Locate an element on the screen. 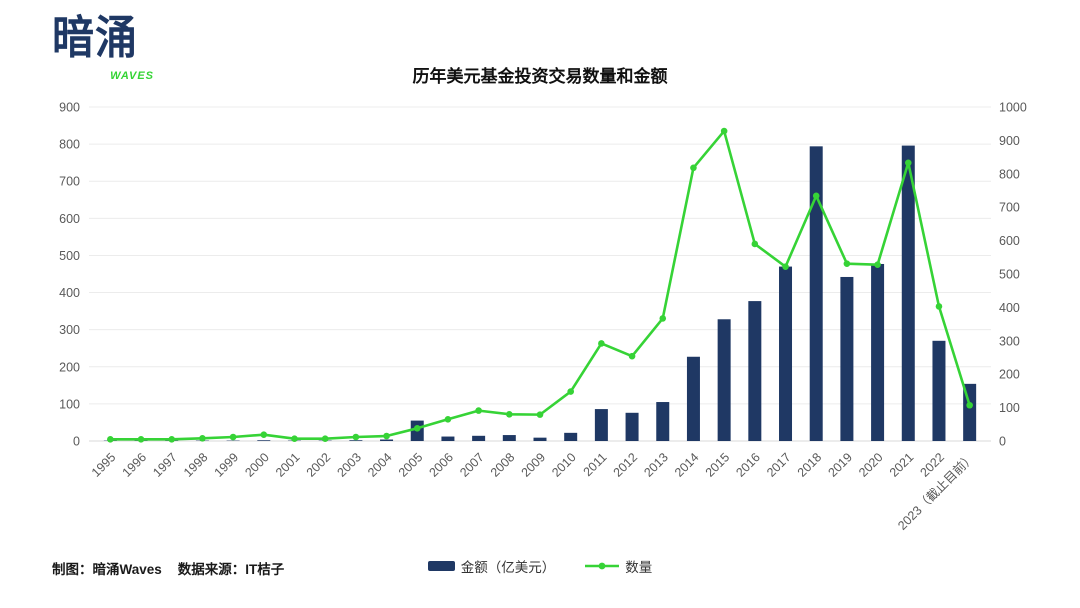  x-axis-label-1998: 1998 is located at coordinates (196, 465).